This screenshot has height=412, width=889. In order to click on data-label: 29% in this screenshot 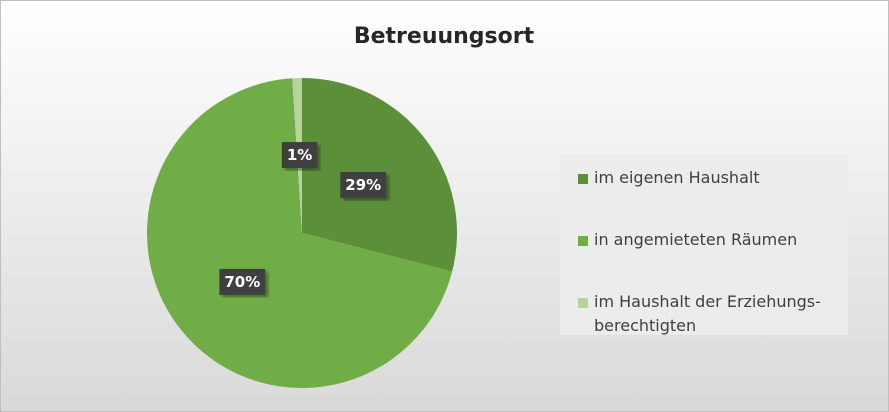, I will do `click(363, 184)`.